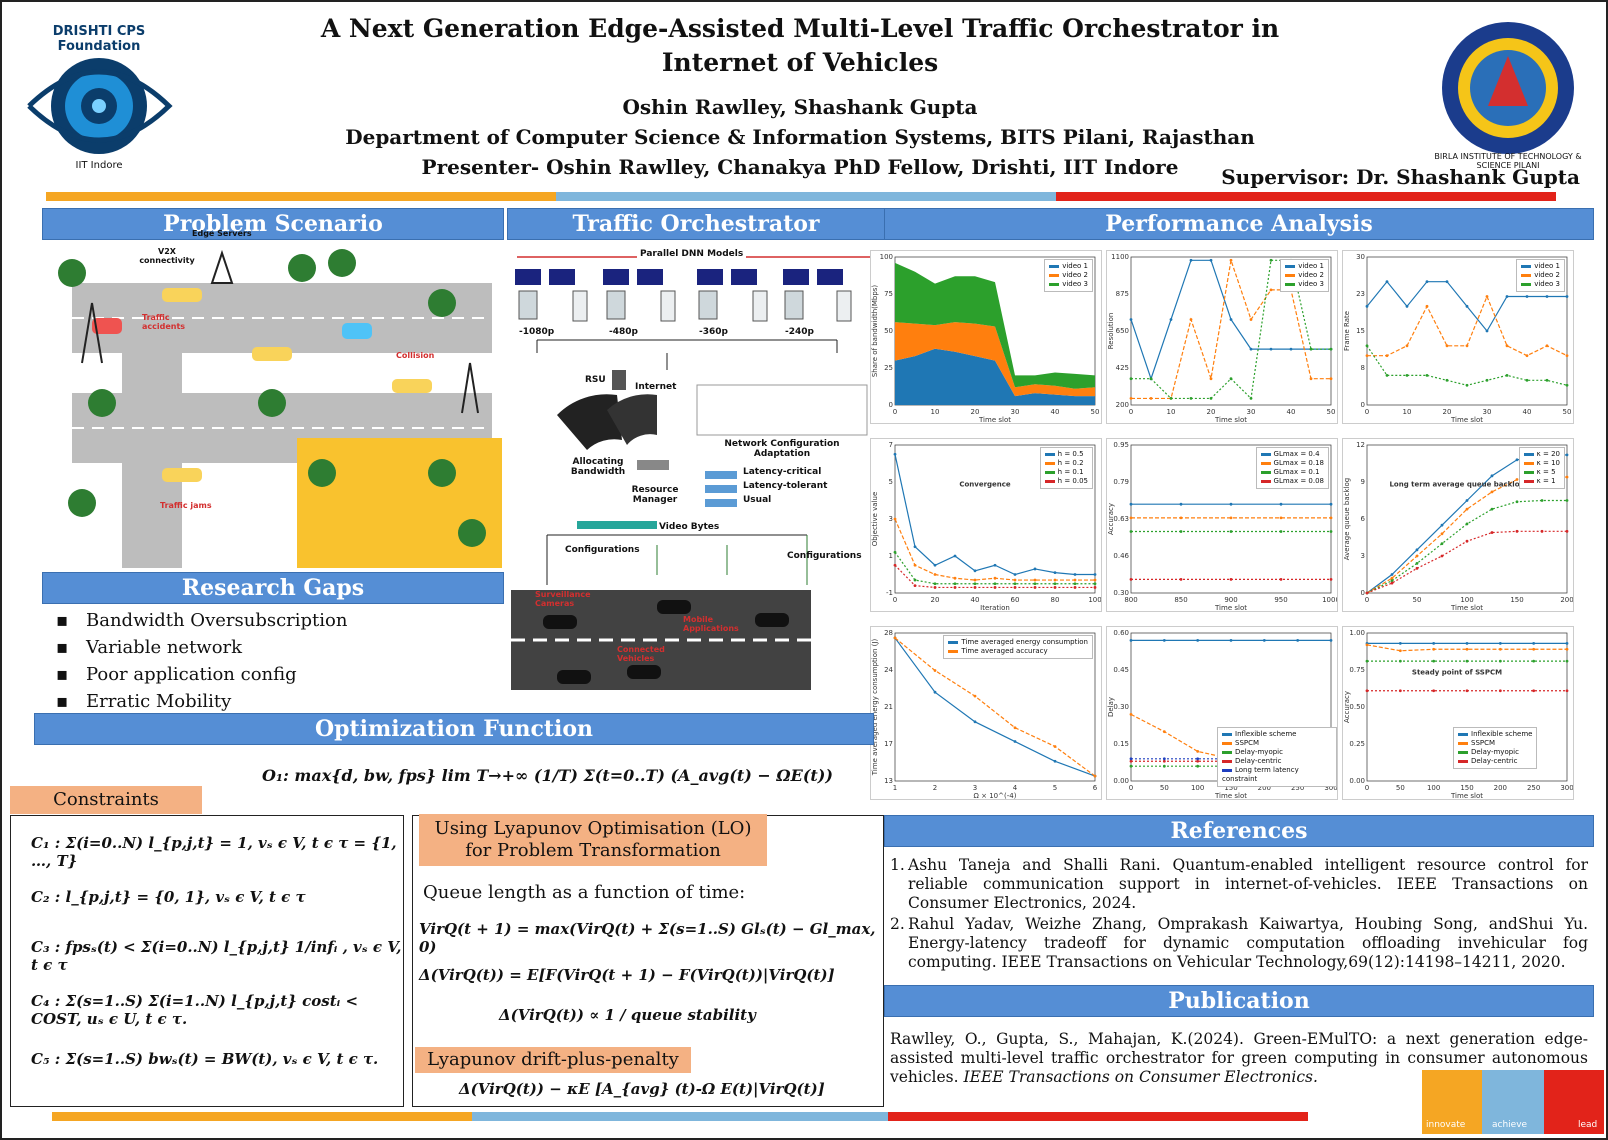 The height and width of the screenshot is (1140, 1608). What do you see at coordinates (1095, 788) in the screenshot?
I see `x-tick-label: 6` at bounding box center [1095, 788].